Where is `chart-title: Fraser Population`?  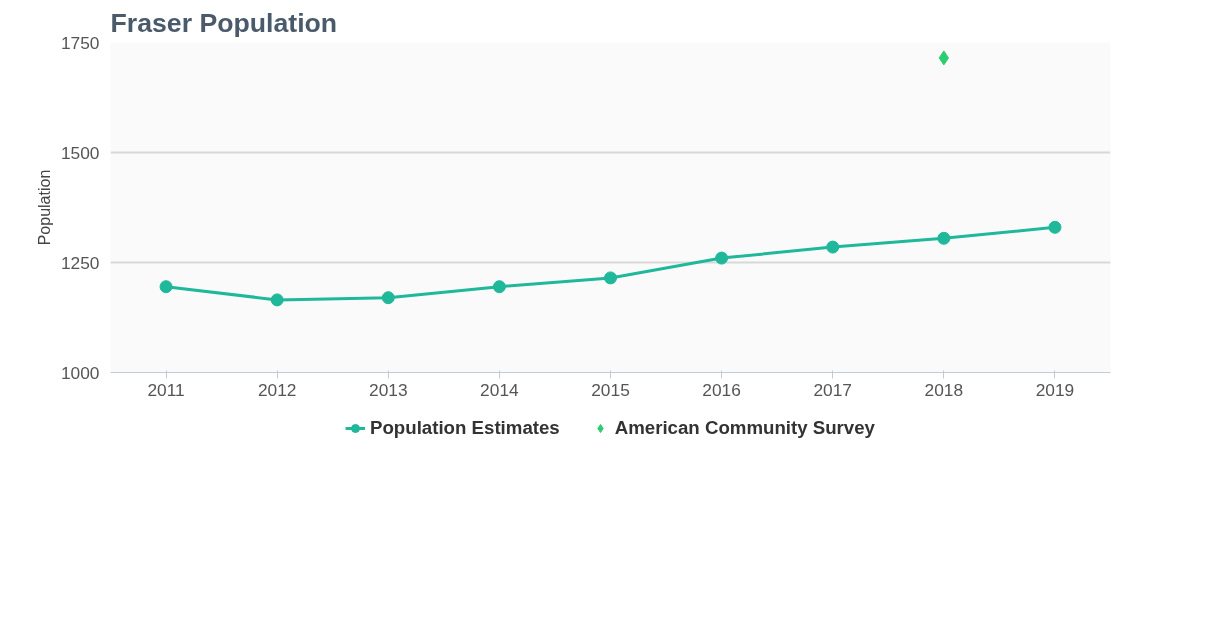
chart-title: Fraser Population is located at coordinates (224, 22).